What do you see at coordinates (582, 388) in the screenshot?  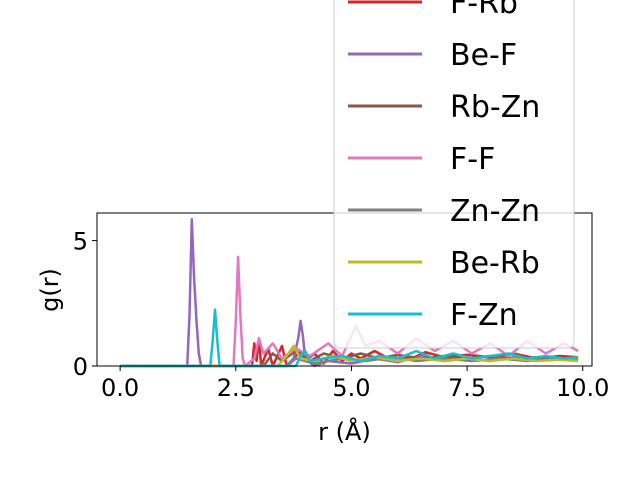 I see `x-tick-label: 10.0` at bounding box center [582, 388].